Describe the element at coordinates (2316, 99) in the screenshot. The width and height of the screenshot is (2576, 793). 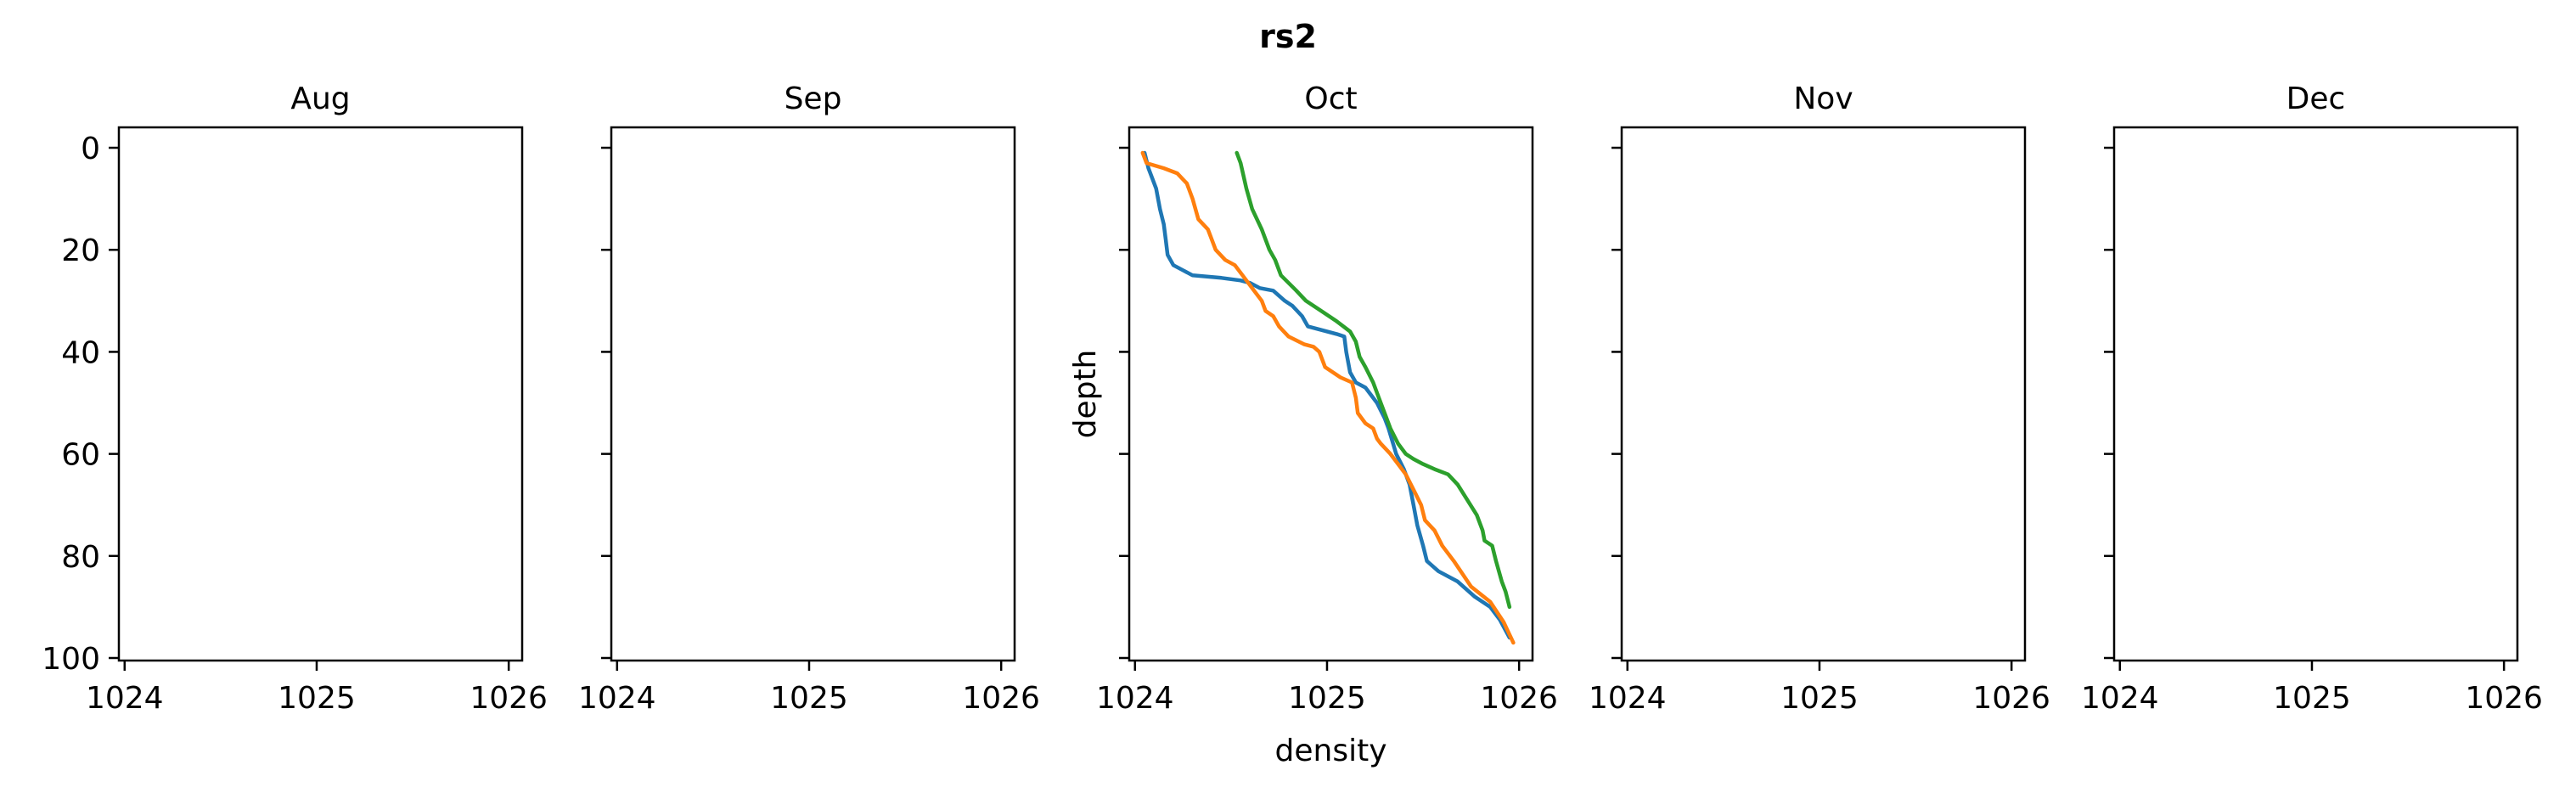
I see `subplot-title: Dec` at that location.